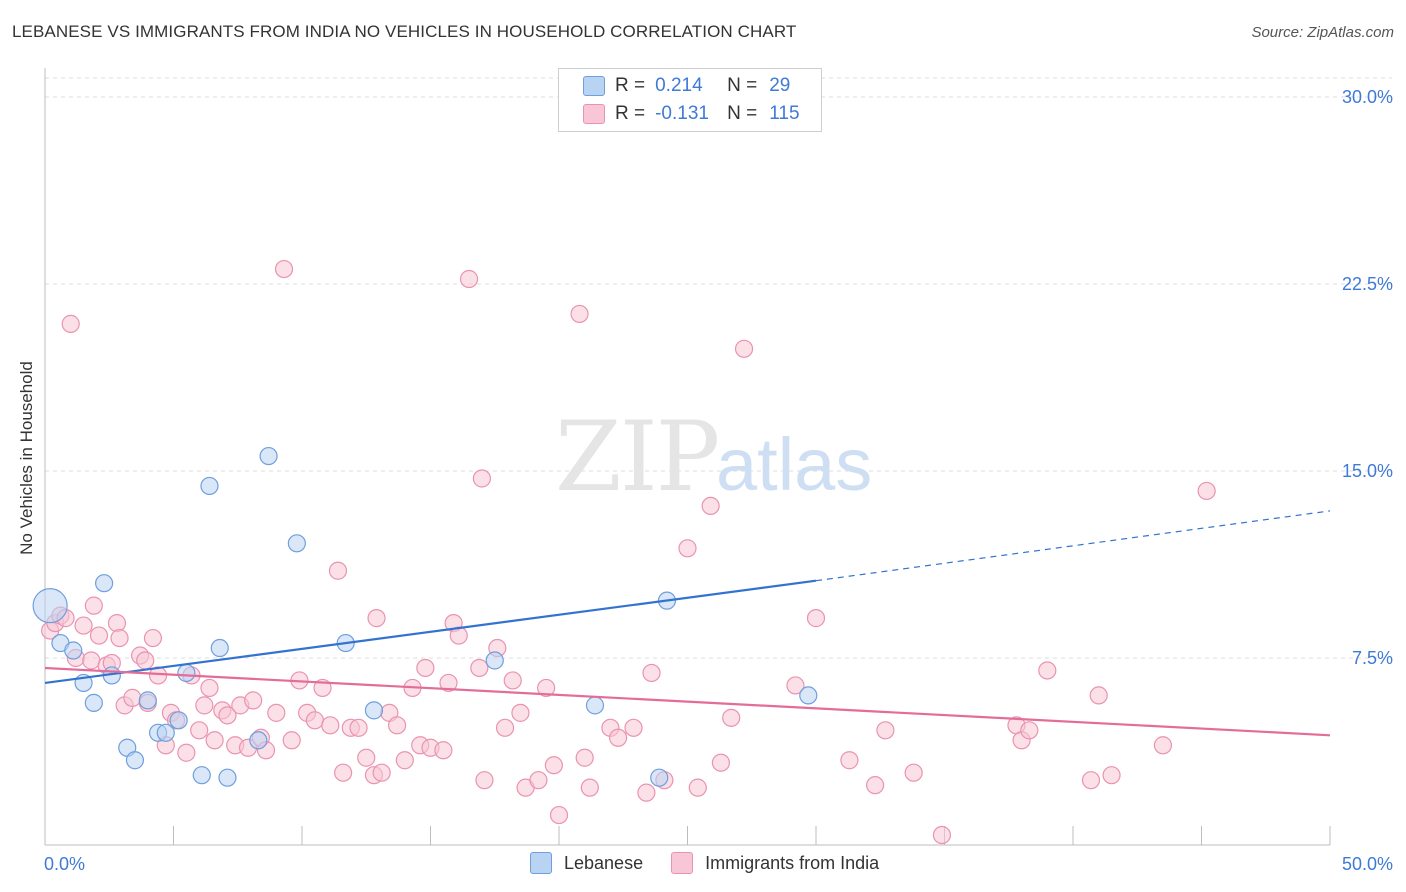 Image resolution: width=1406 pixels, height=892 pixels. I want to click on y-tick-label: 7.5%, so click(1372, 658).